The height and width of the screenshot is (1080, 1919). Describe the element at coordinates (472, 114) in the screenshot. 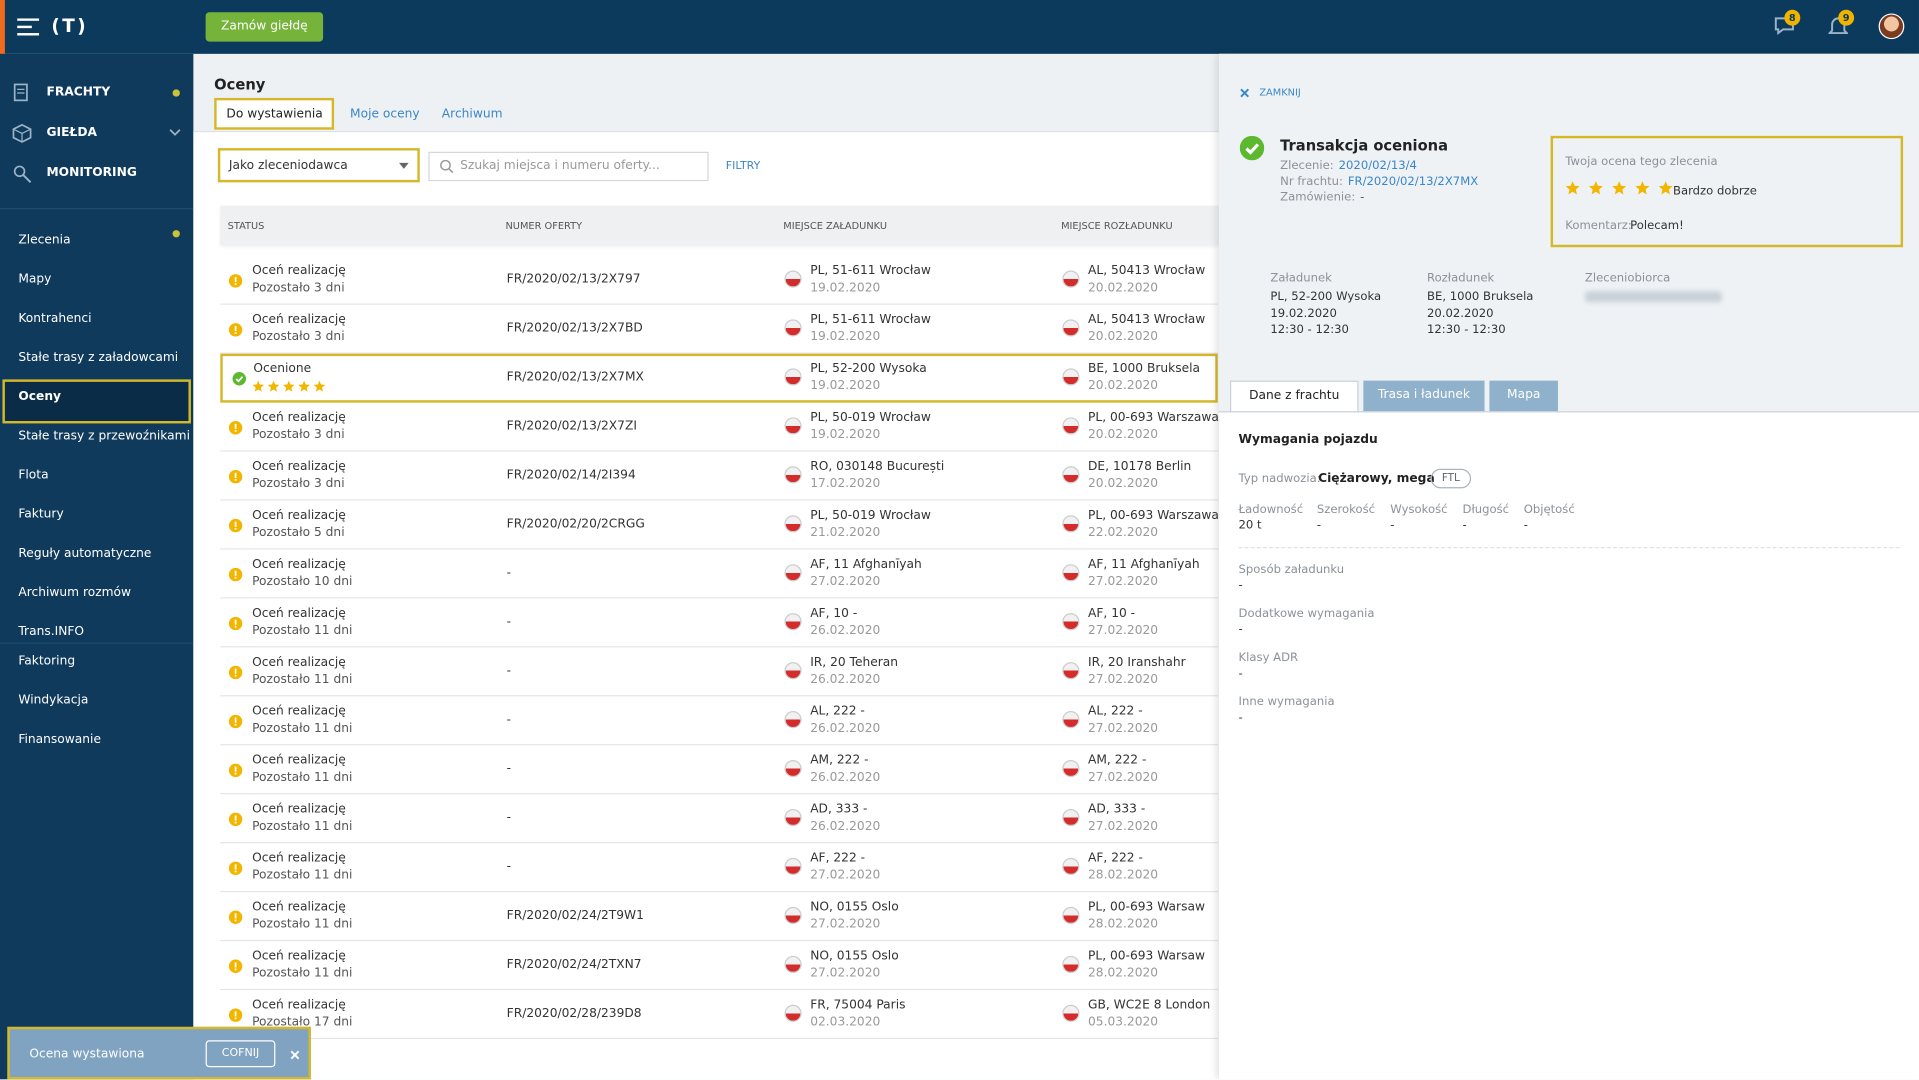

I see `tab: Archiwum` at that location.